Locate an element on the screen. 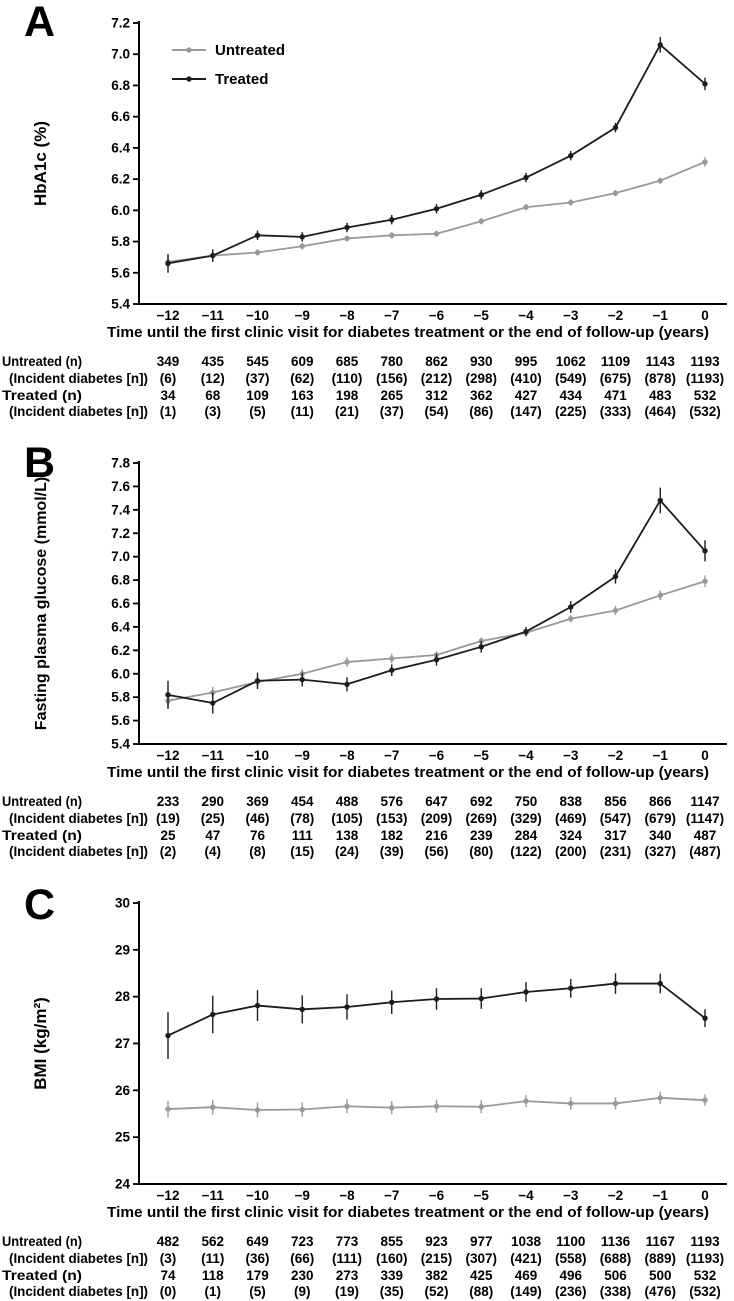 The width and height of the screenshot is (734, 1301). table-cell: (62) is located at coordinates (302, 378).